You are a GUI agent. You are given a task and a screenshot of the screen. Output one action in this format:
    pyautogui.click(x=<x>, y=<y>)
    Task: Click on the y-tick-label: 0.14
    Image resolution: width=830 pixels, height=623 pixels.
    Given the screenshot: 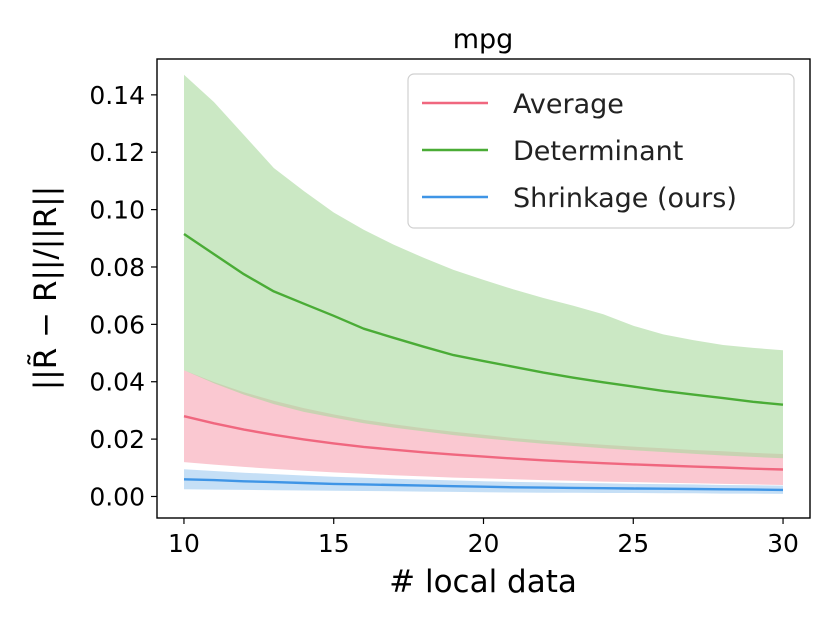 What is the action you would take?
    pyautogui.click(x=117, y=95)
    